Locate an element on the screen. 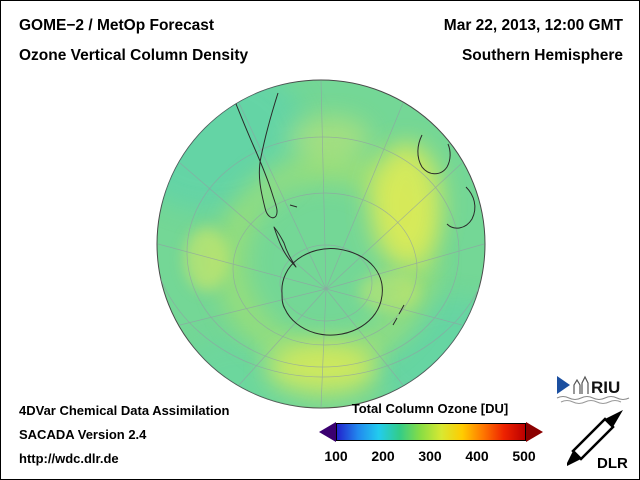 The height and width of the screenshot is (480, 640). colorbar-tick-300: 300 is located at coordinates (430, 456).